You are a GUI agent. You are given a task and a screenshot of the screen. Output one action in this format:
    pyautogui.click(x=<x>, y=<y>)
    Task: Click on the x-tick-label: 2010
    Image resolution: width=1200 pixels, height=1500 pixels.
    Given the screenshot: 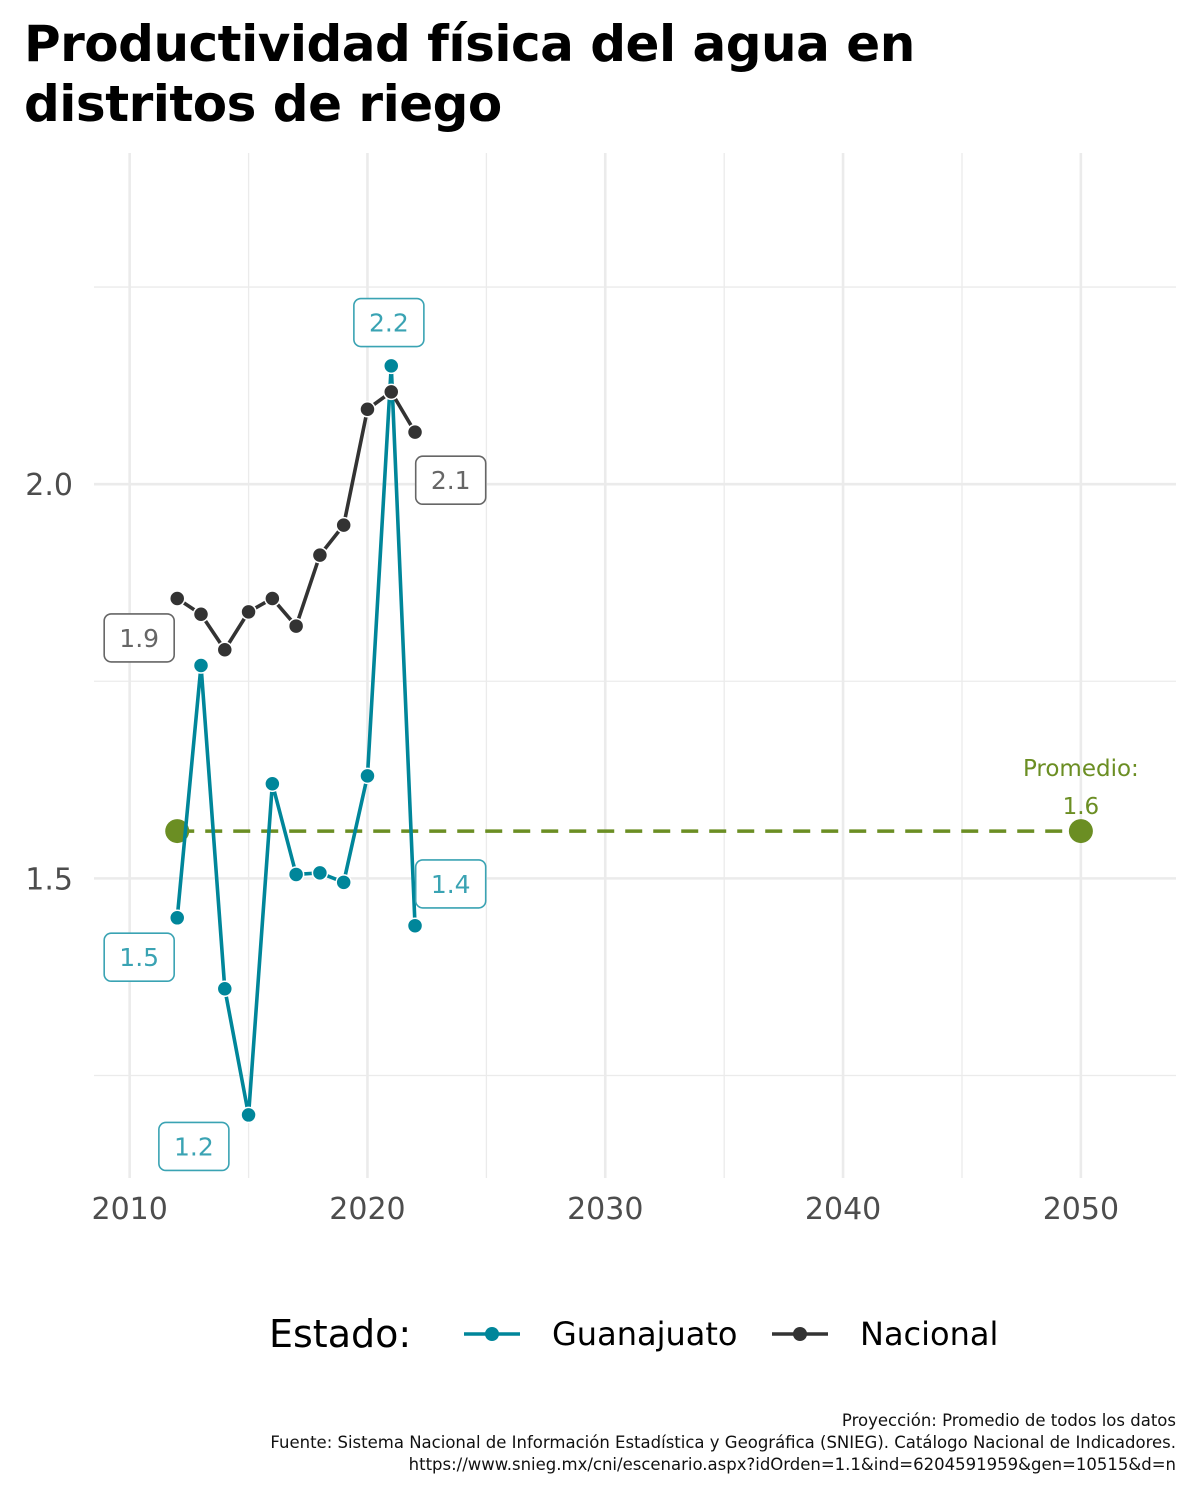 What is the action you would take?
    pyautogui.click(x=129, y=1209)
    